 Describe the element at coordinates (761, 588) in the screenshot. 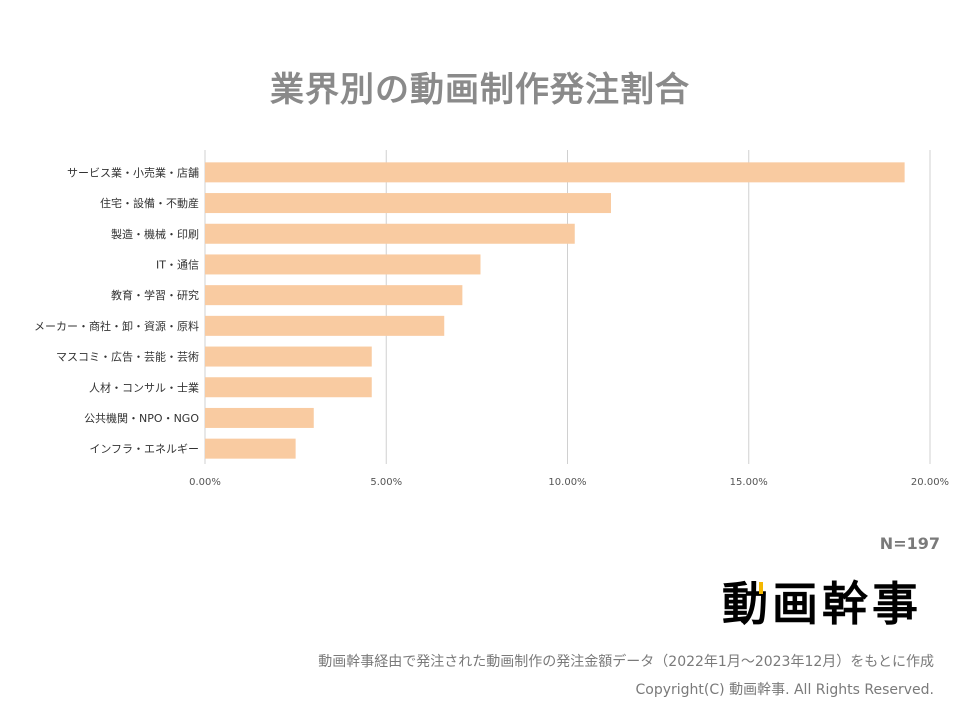

I see `logo-accent-mark` at that location.